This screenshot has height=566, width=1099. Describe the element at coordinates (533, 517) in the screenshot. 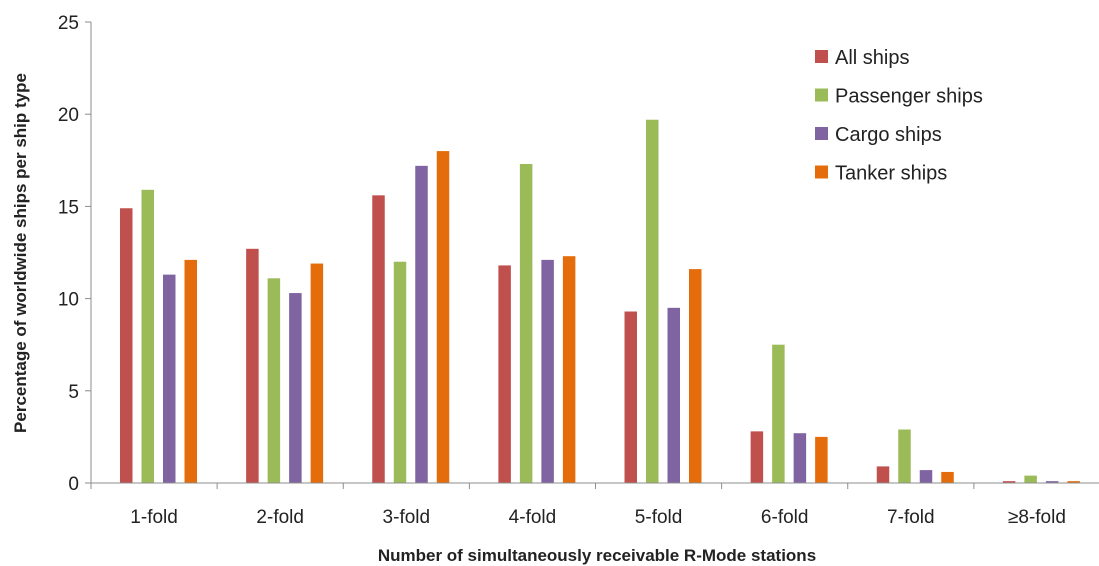

I see `x-tick-label: 4-fold` at that location.